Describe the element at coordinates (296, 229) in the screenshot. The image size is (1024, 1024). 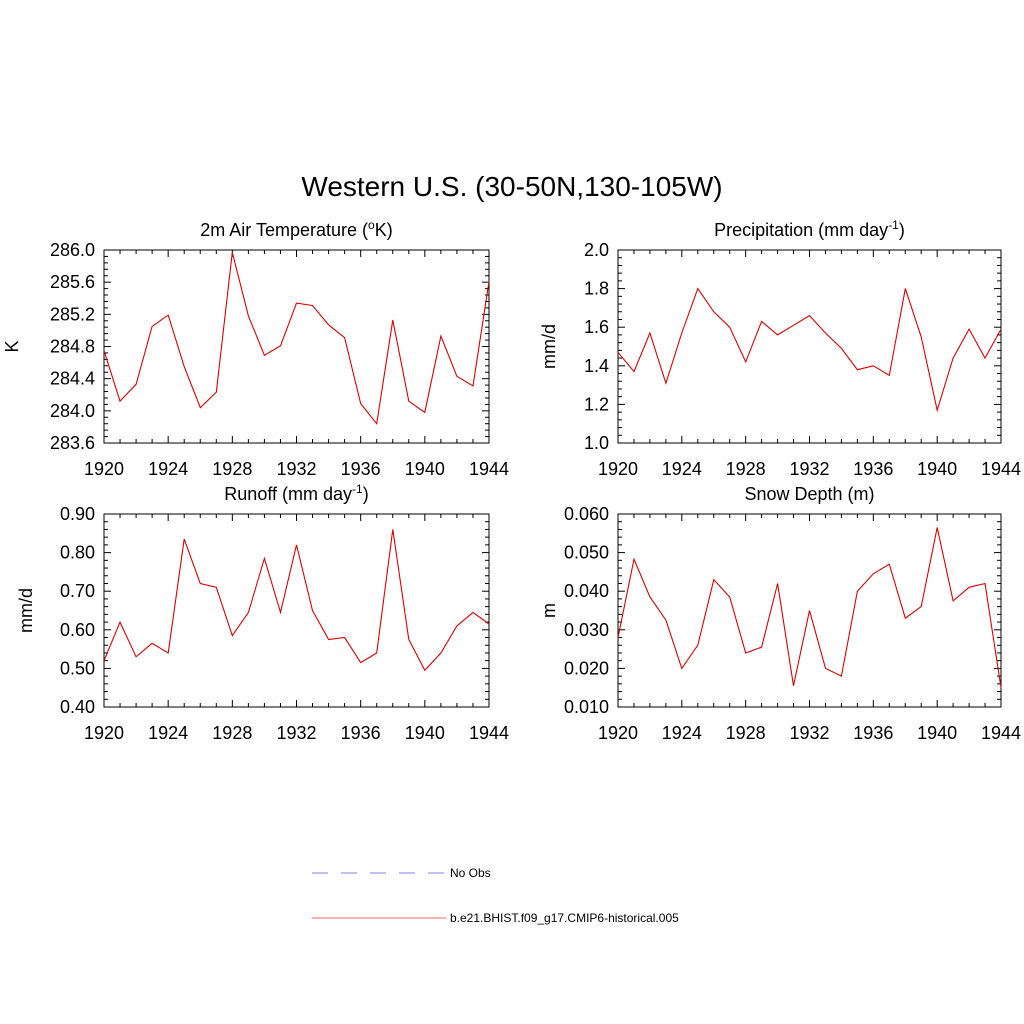
I see `panel-title: 2m Air Temperature (oK)` at that location.